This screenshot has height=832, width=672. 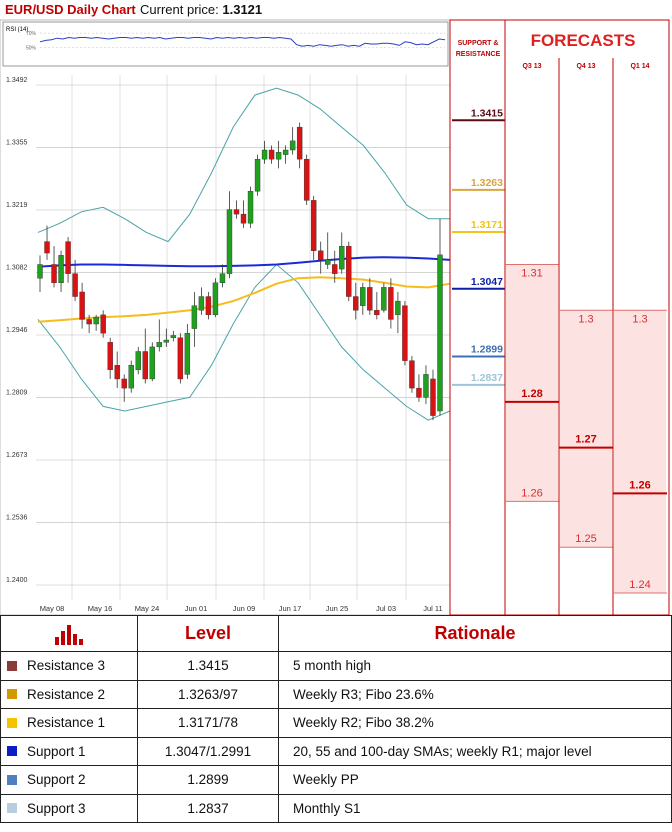 I want to click on x-tick-label: Jun 01, so click(x=196, y=608).